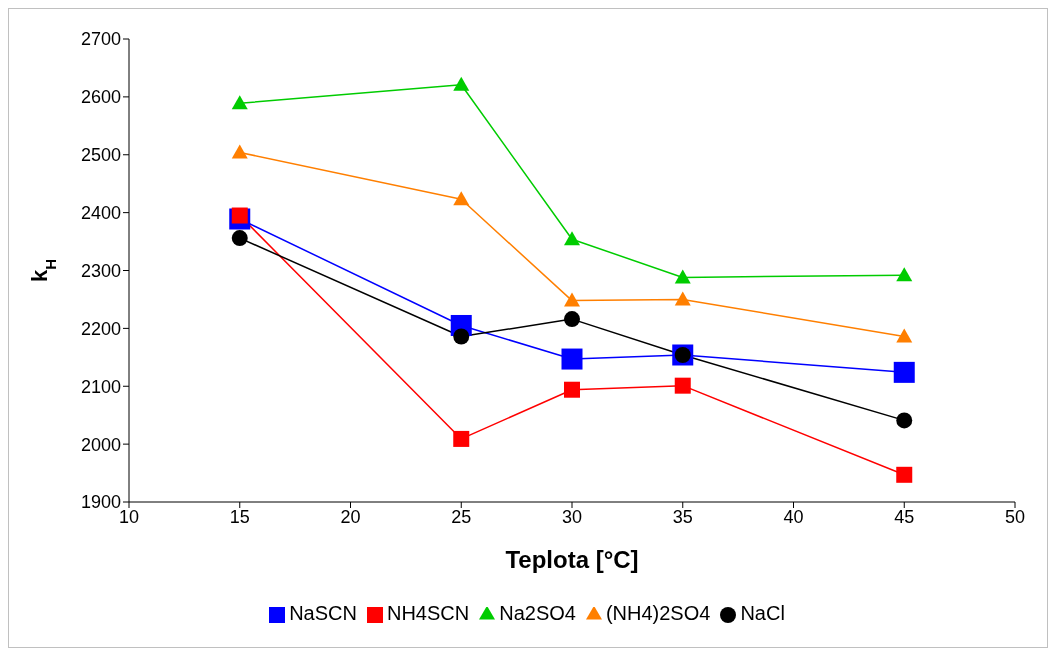 The height and width of the screenshot is (653, 1054). I want to click on x-tick-label: 40, so click(793, 516).